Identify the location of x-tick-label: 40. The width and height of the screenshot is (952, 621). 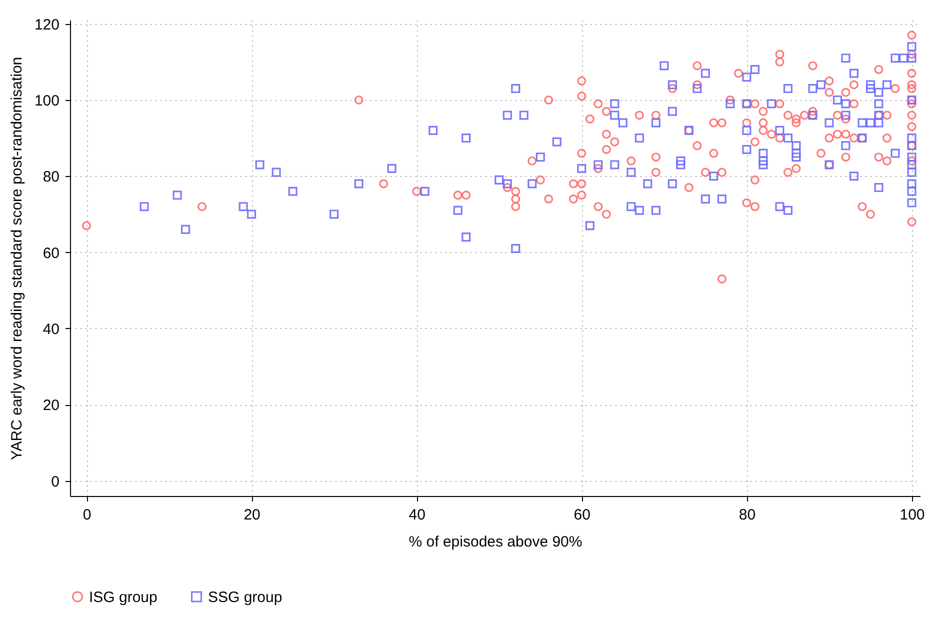
(417, 515).